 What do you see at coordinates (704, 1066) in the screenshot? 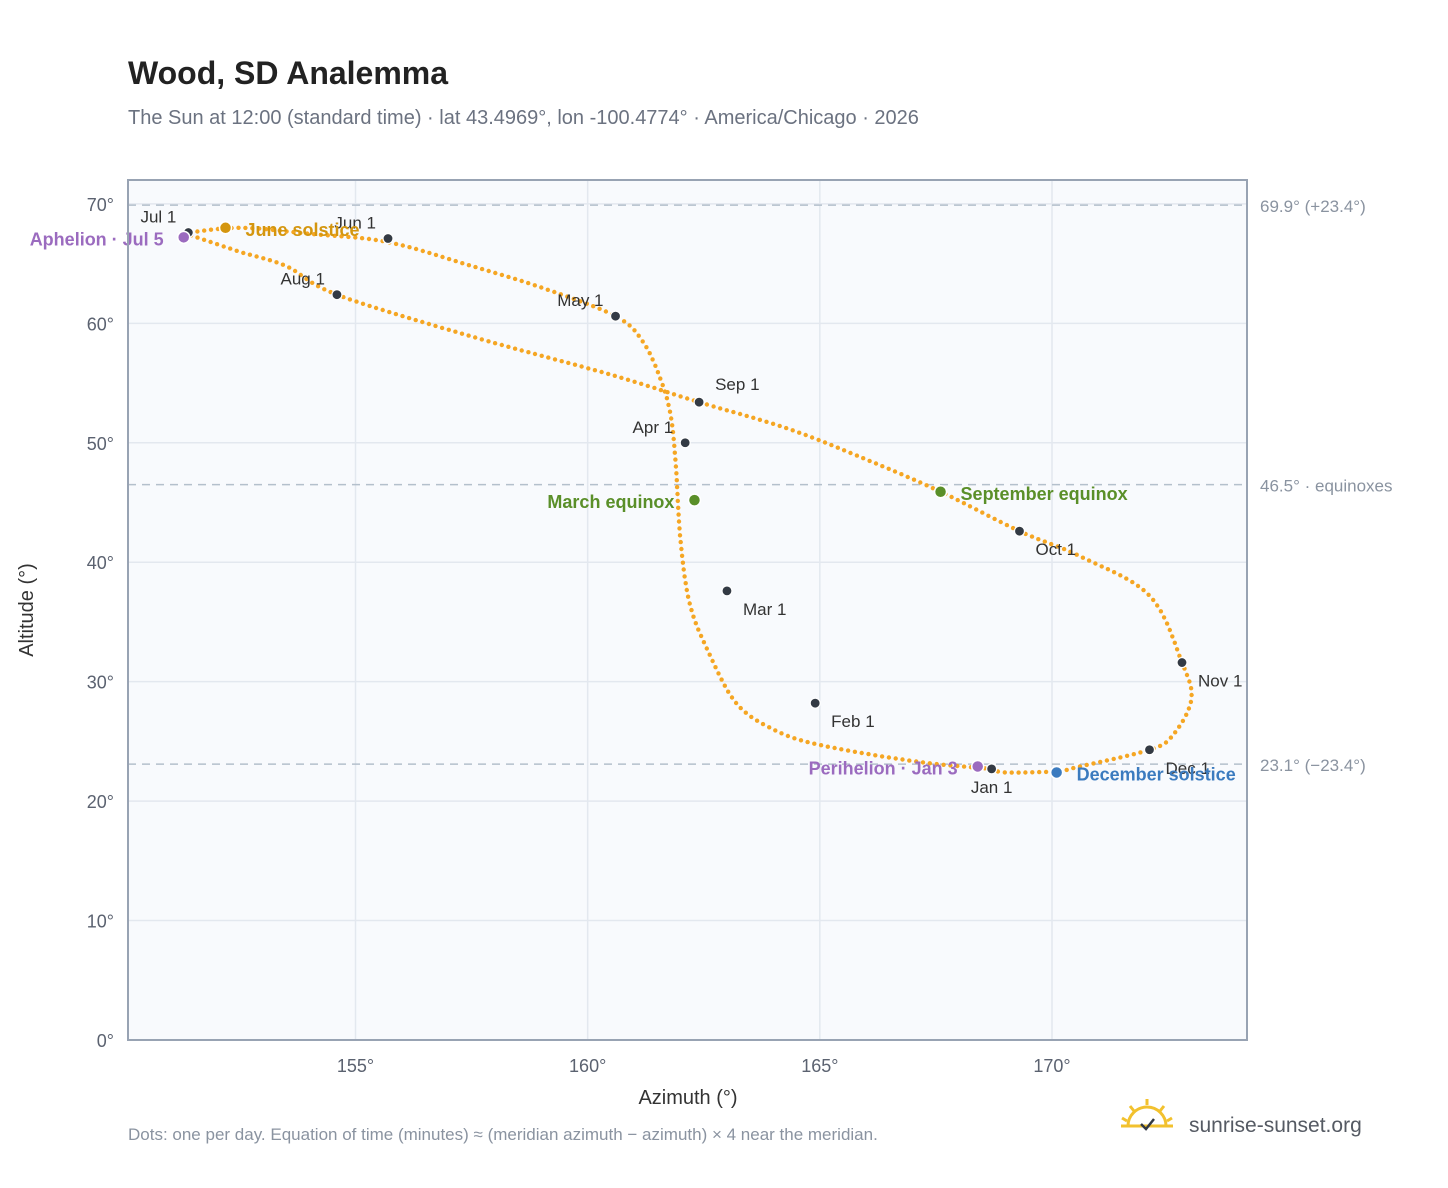
I see `x-axis-ticks: 155° 160° 165° 170°` at bounding box center [704, 1066].